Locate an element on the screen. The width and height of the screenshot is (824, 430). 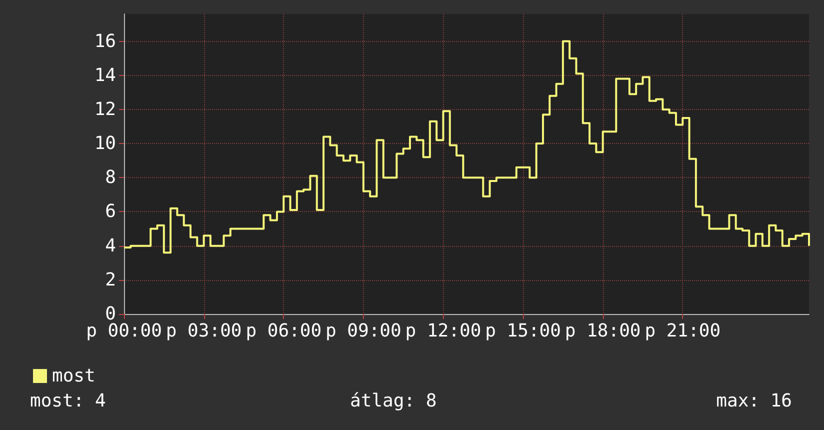
x-tick-label: p 06:00 is located at coordinates (284, 331).